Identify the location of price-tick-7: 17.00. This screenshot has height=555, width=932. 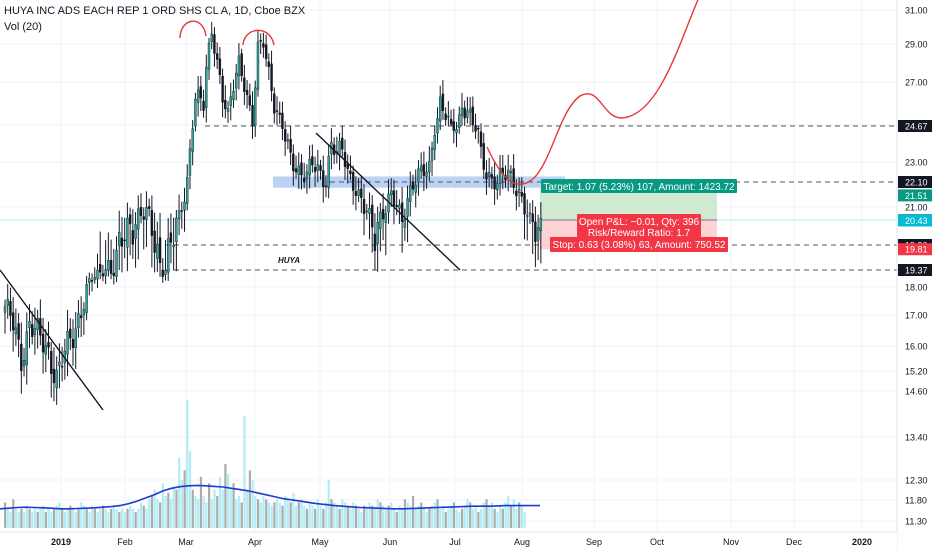
(916, 316).